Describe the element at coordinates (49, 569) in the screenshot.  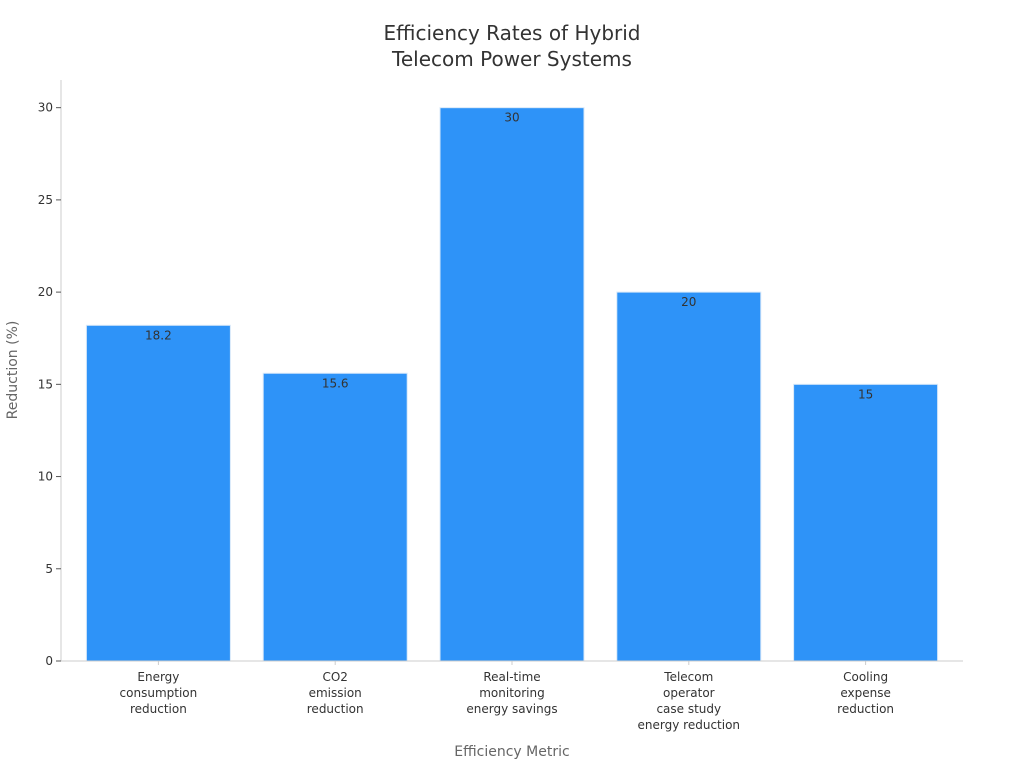
I see `y-tick-label-5: 5` at that location.